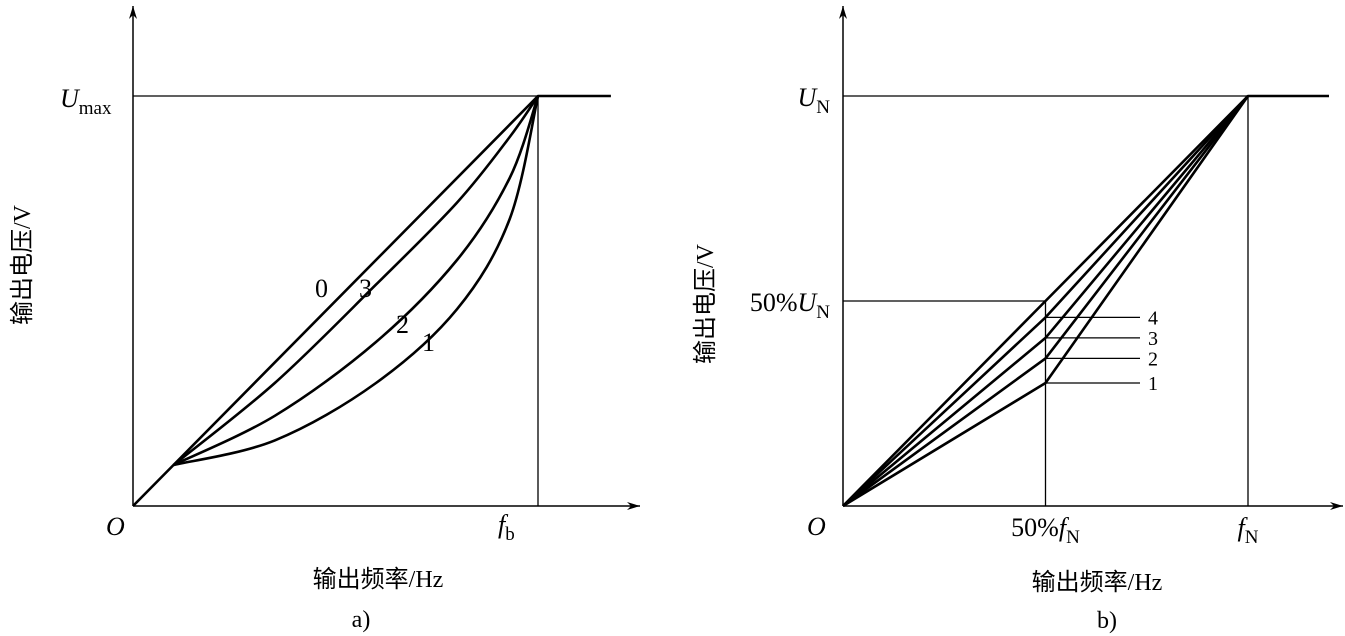 Image resolution: width=1345 pixels, height=636 pixels. I want to click on panel-label: b), so click(1107, 621).